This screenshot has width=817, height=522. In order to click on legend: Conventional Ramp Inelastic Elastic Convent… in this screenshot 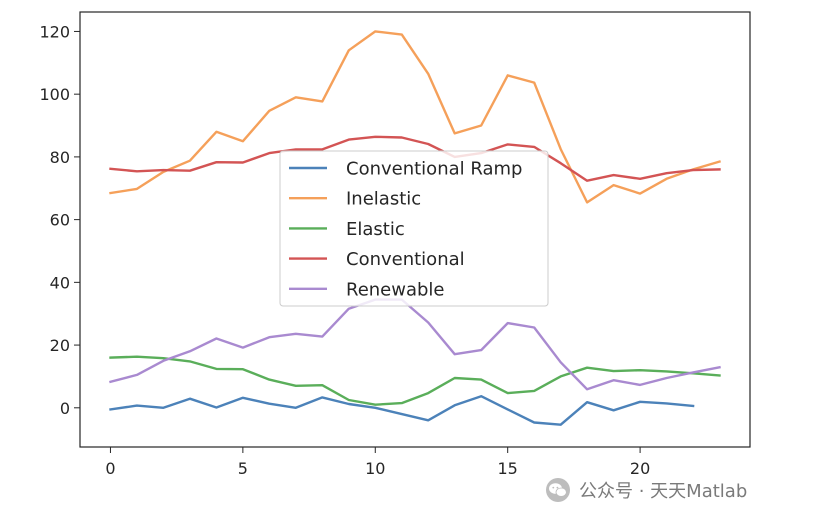, I will do `click(414, 228)`.